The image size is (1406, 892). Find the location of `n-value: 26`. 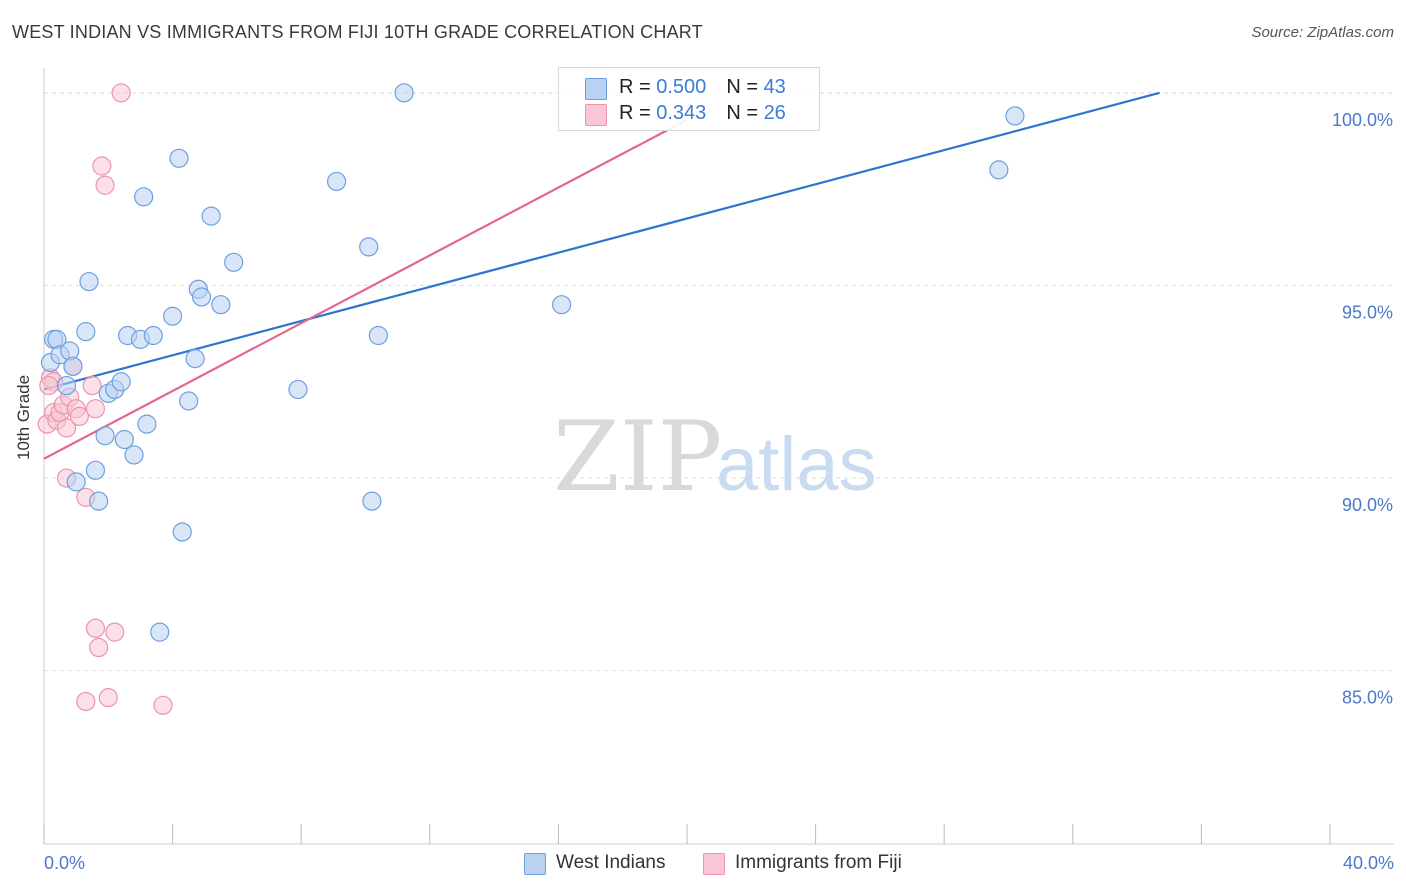

n-value: 26 is located at coordinates (774, 113).